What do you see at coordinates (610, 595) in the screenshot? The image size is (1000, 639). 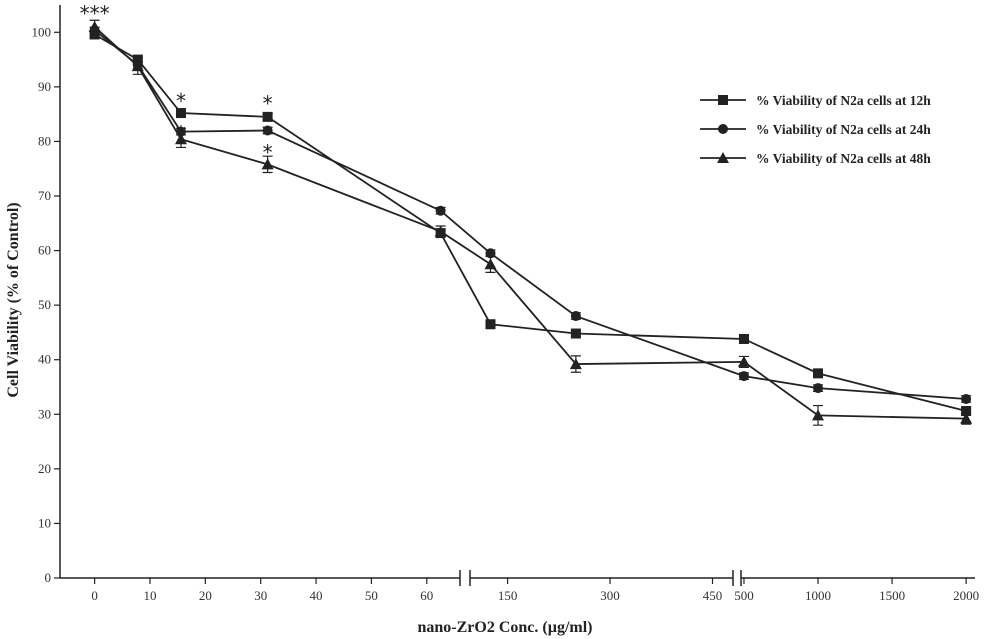 I see `x-tick-label: 300` at bounding box center [610, 595].